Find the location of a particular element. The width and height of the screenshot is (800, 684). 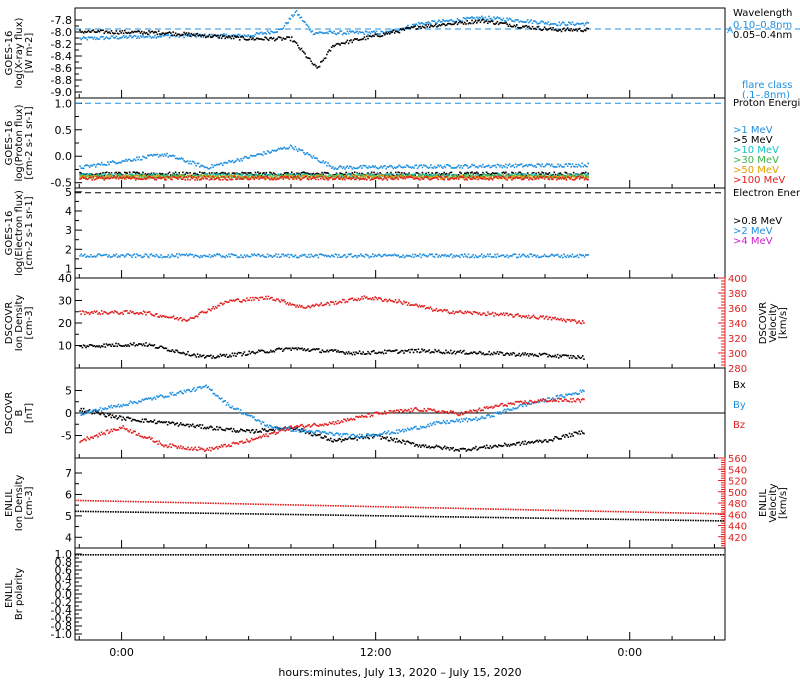

right-tick-label: 320 is located at coordinates (737, 339).